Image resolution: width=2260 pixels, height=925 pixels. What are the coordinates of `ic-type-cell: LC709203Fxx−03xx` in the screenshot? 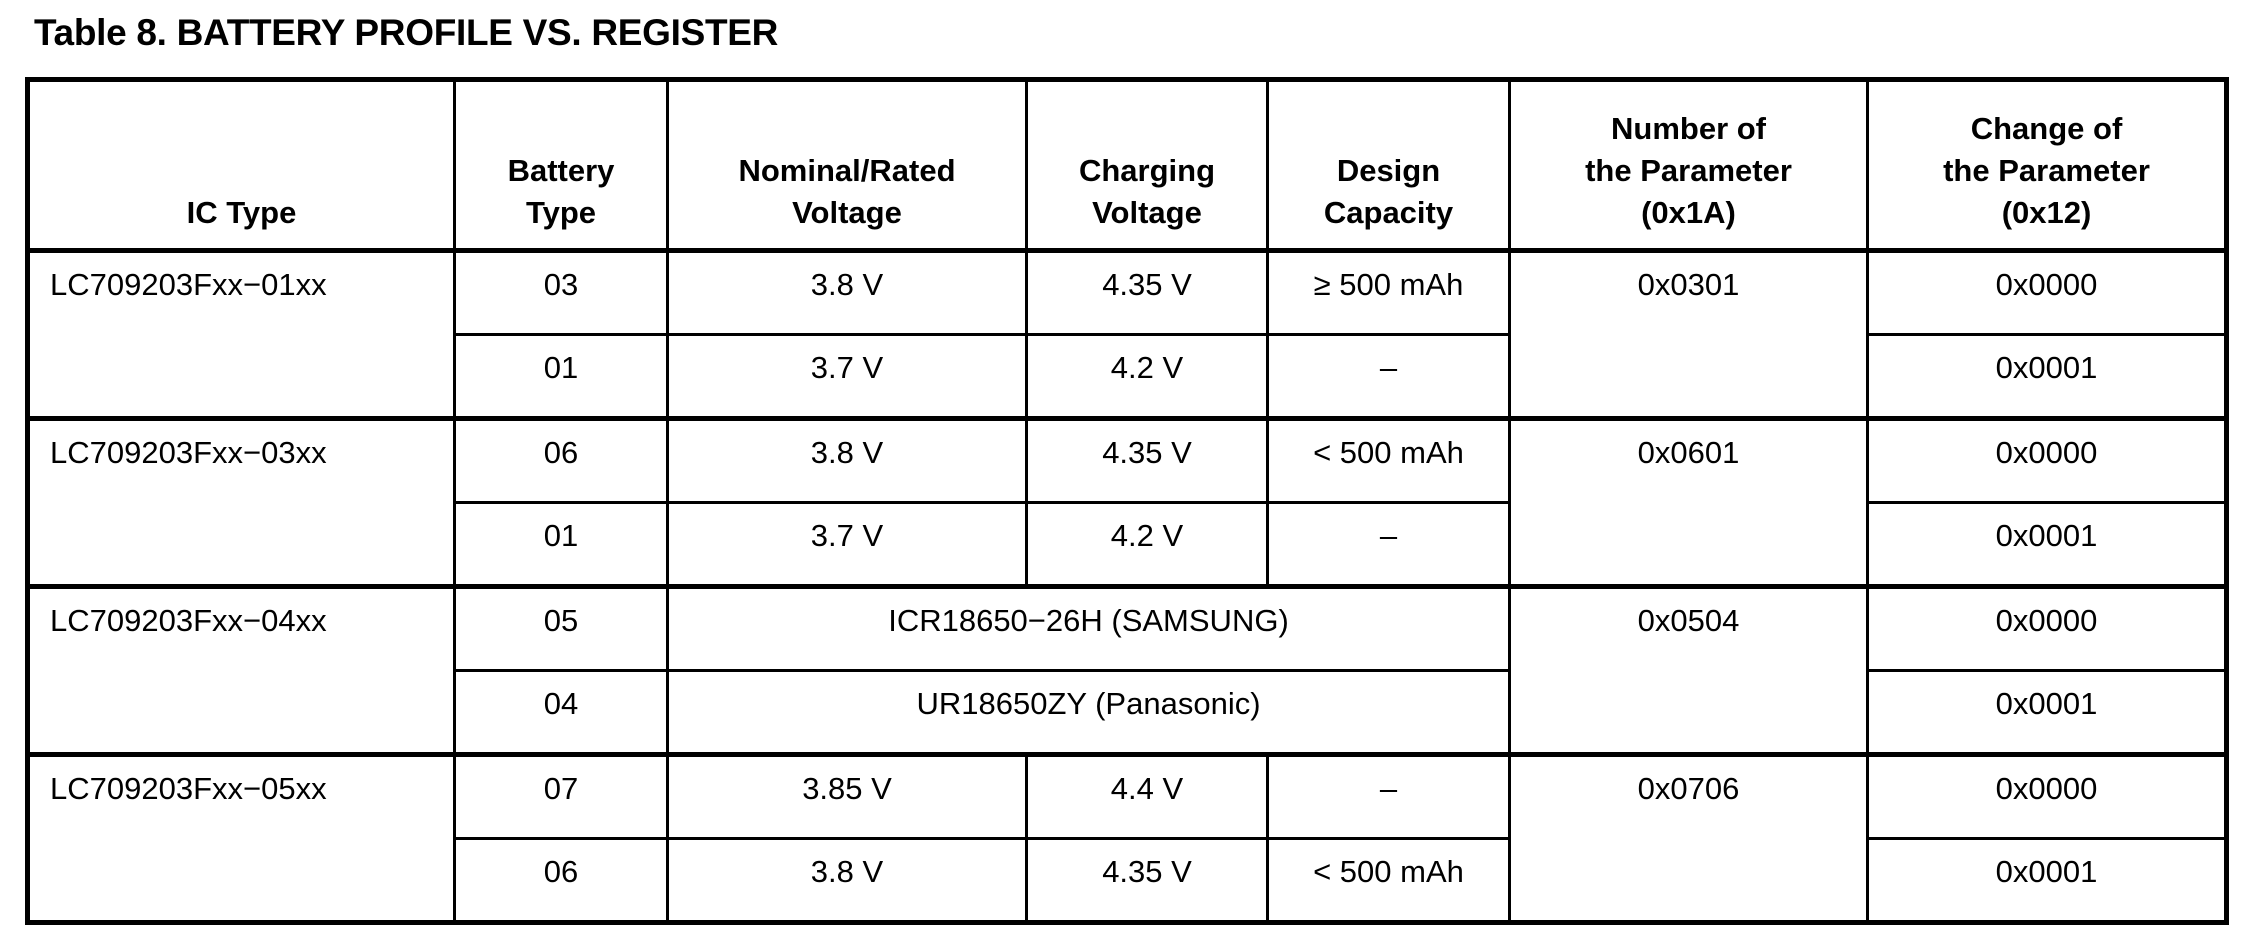 It's located at (241, 502).